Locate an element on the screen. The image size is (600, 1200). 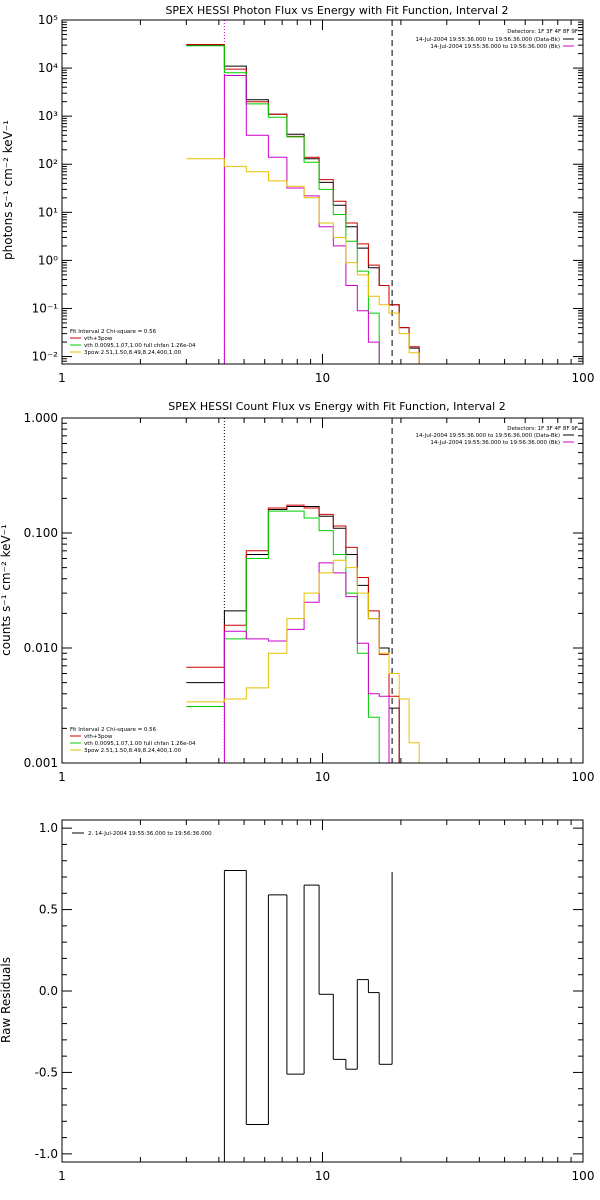
y-tick-label: 10³ is located at coordinates (48, 116).